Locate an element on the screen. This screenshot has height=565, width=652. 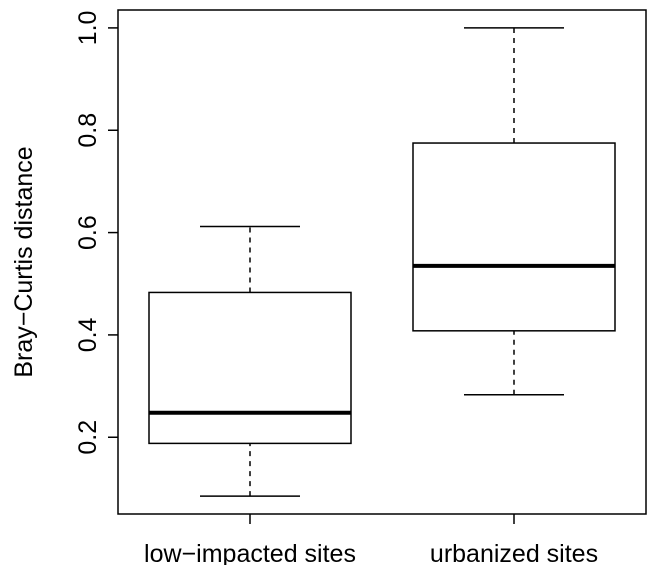
y-axis: 0.2 0.4 0.6 0.8 1.0 is located at coordinates (96, 233).